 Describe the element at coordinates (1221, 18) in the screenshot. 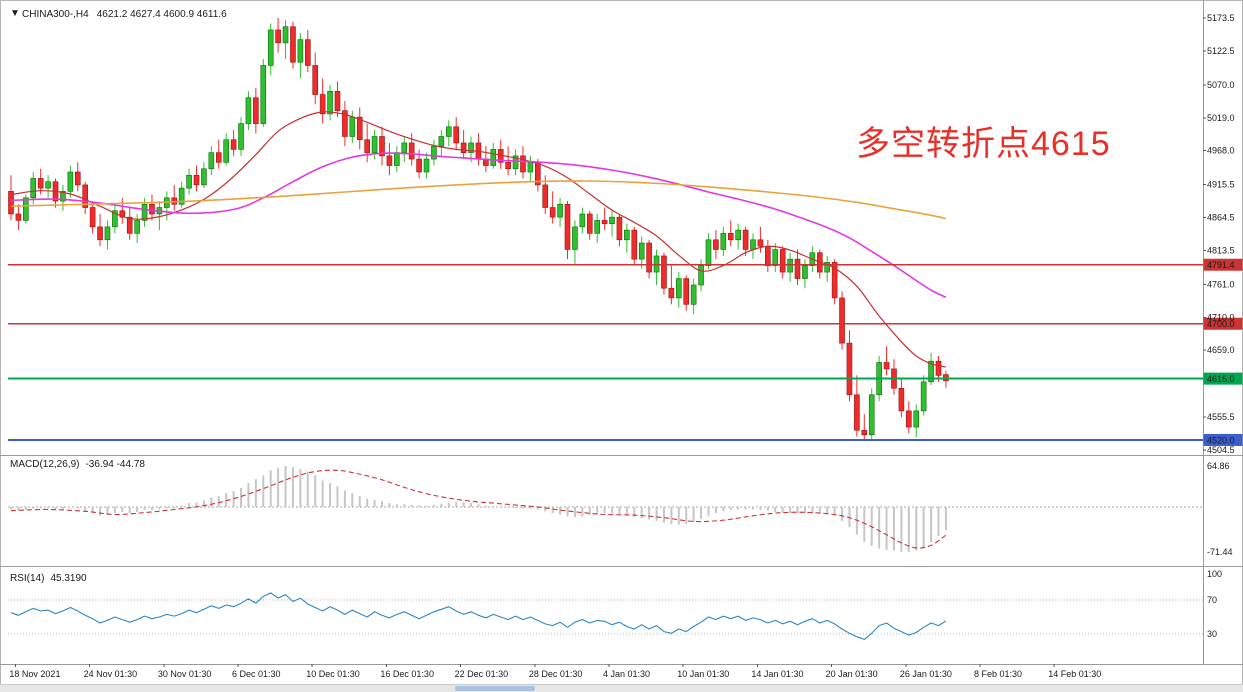

I see `price-axis-label: 5173.5` at that location.